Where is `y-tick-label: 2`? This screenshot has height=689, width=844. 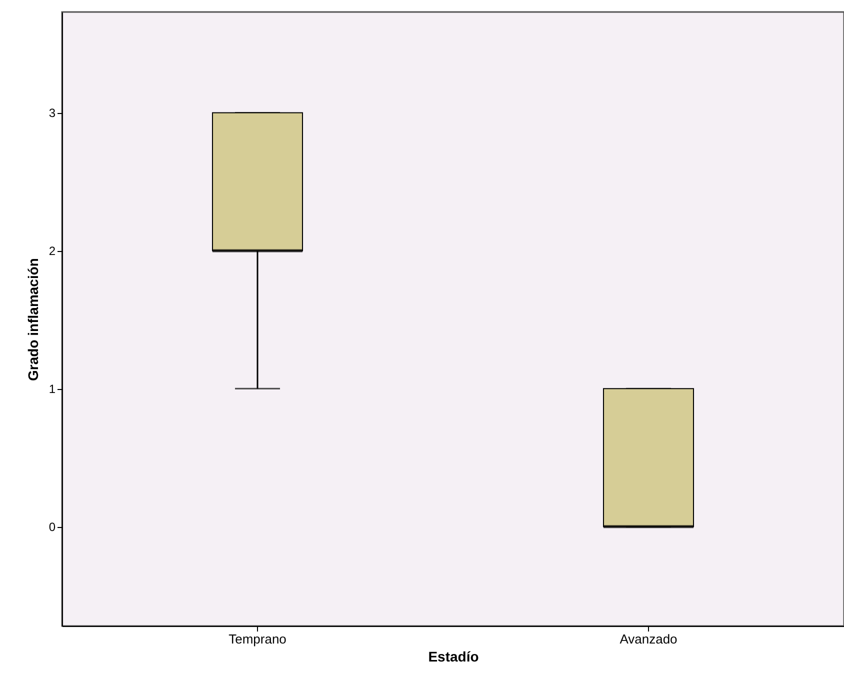 y-tick-label: 2 is located at coordinates (52, 251).